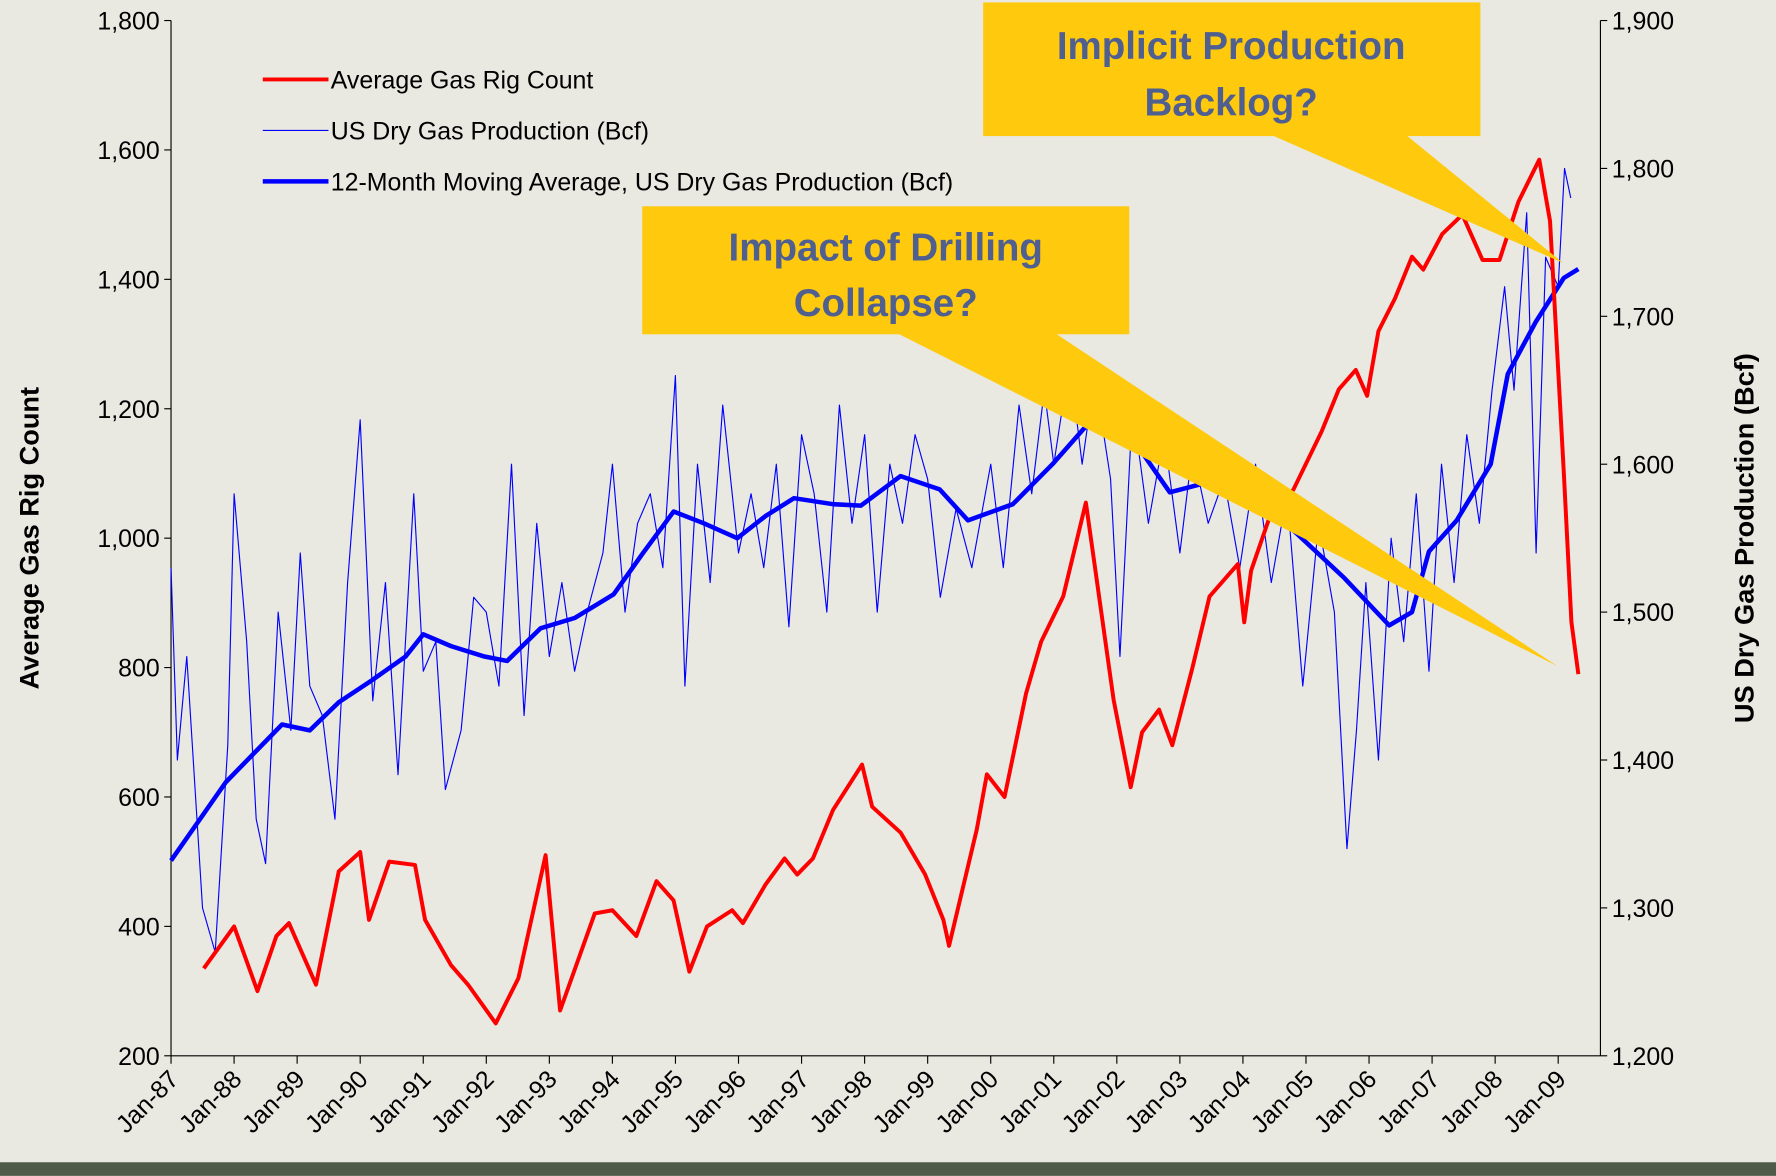 This screenshot has height=1176, width=1776. What do you see at coordinates (400, 1102) in the screenshot?
I see `x-tick-label: Jan-91` at bounding box center [400, 1102].